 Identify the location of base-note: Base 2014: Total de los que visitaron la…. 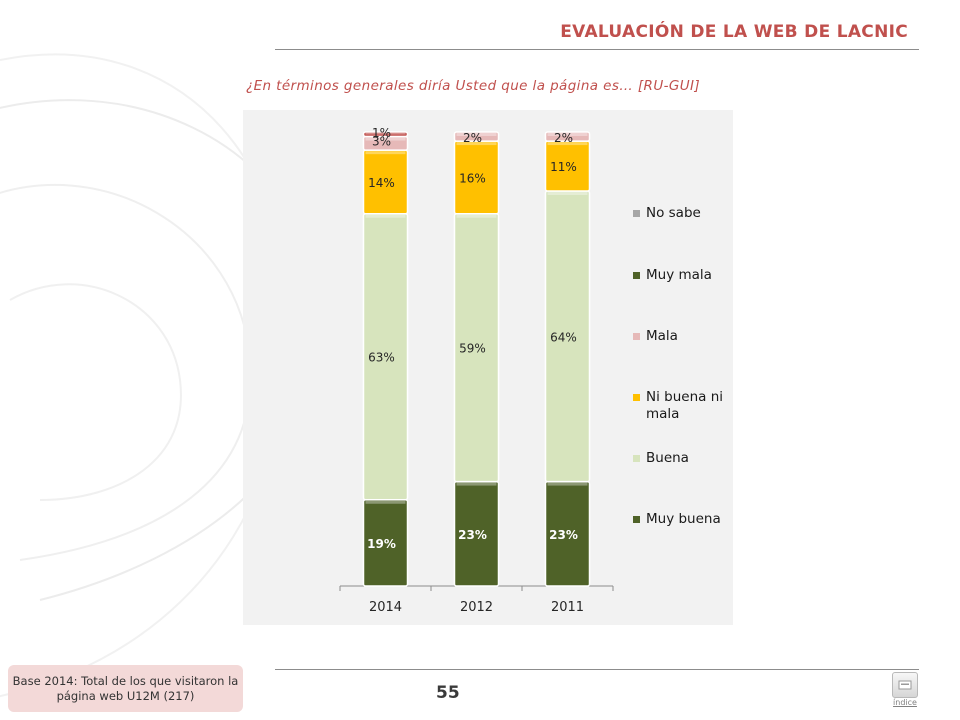
(125, 688).